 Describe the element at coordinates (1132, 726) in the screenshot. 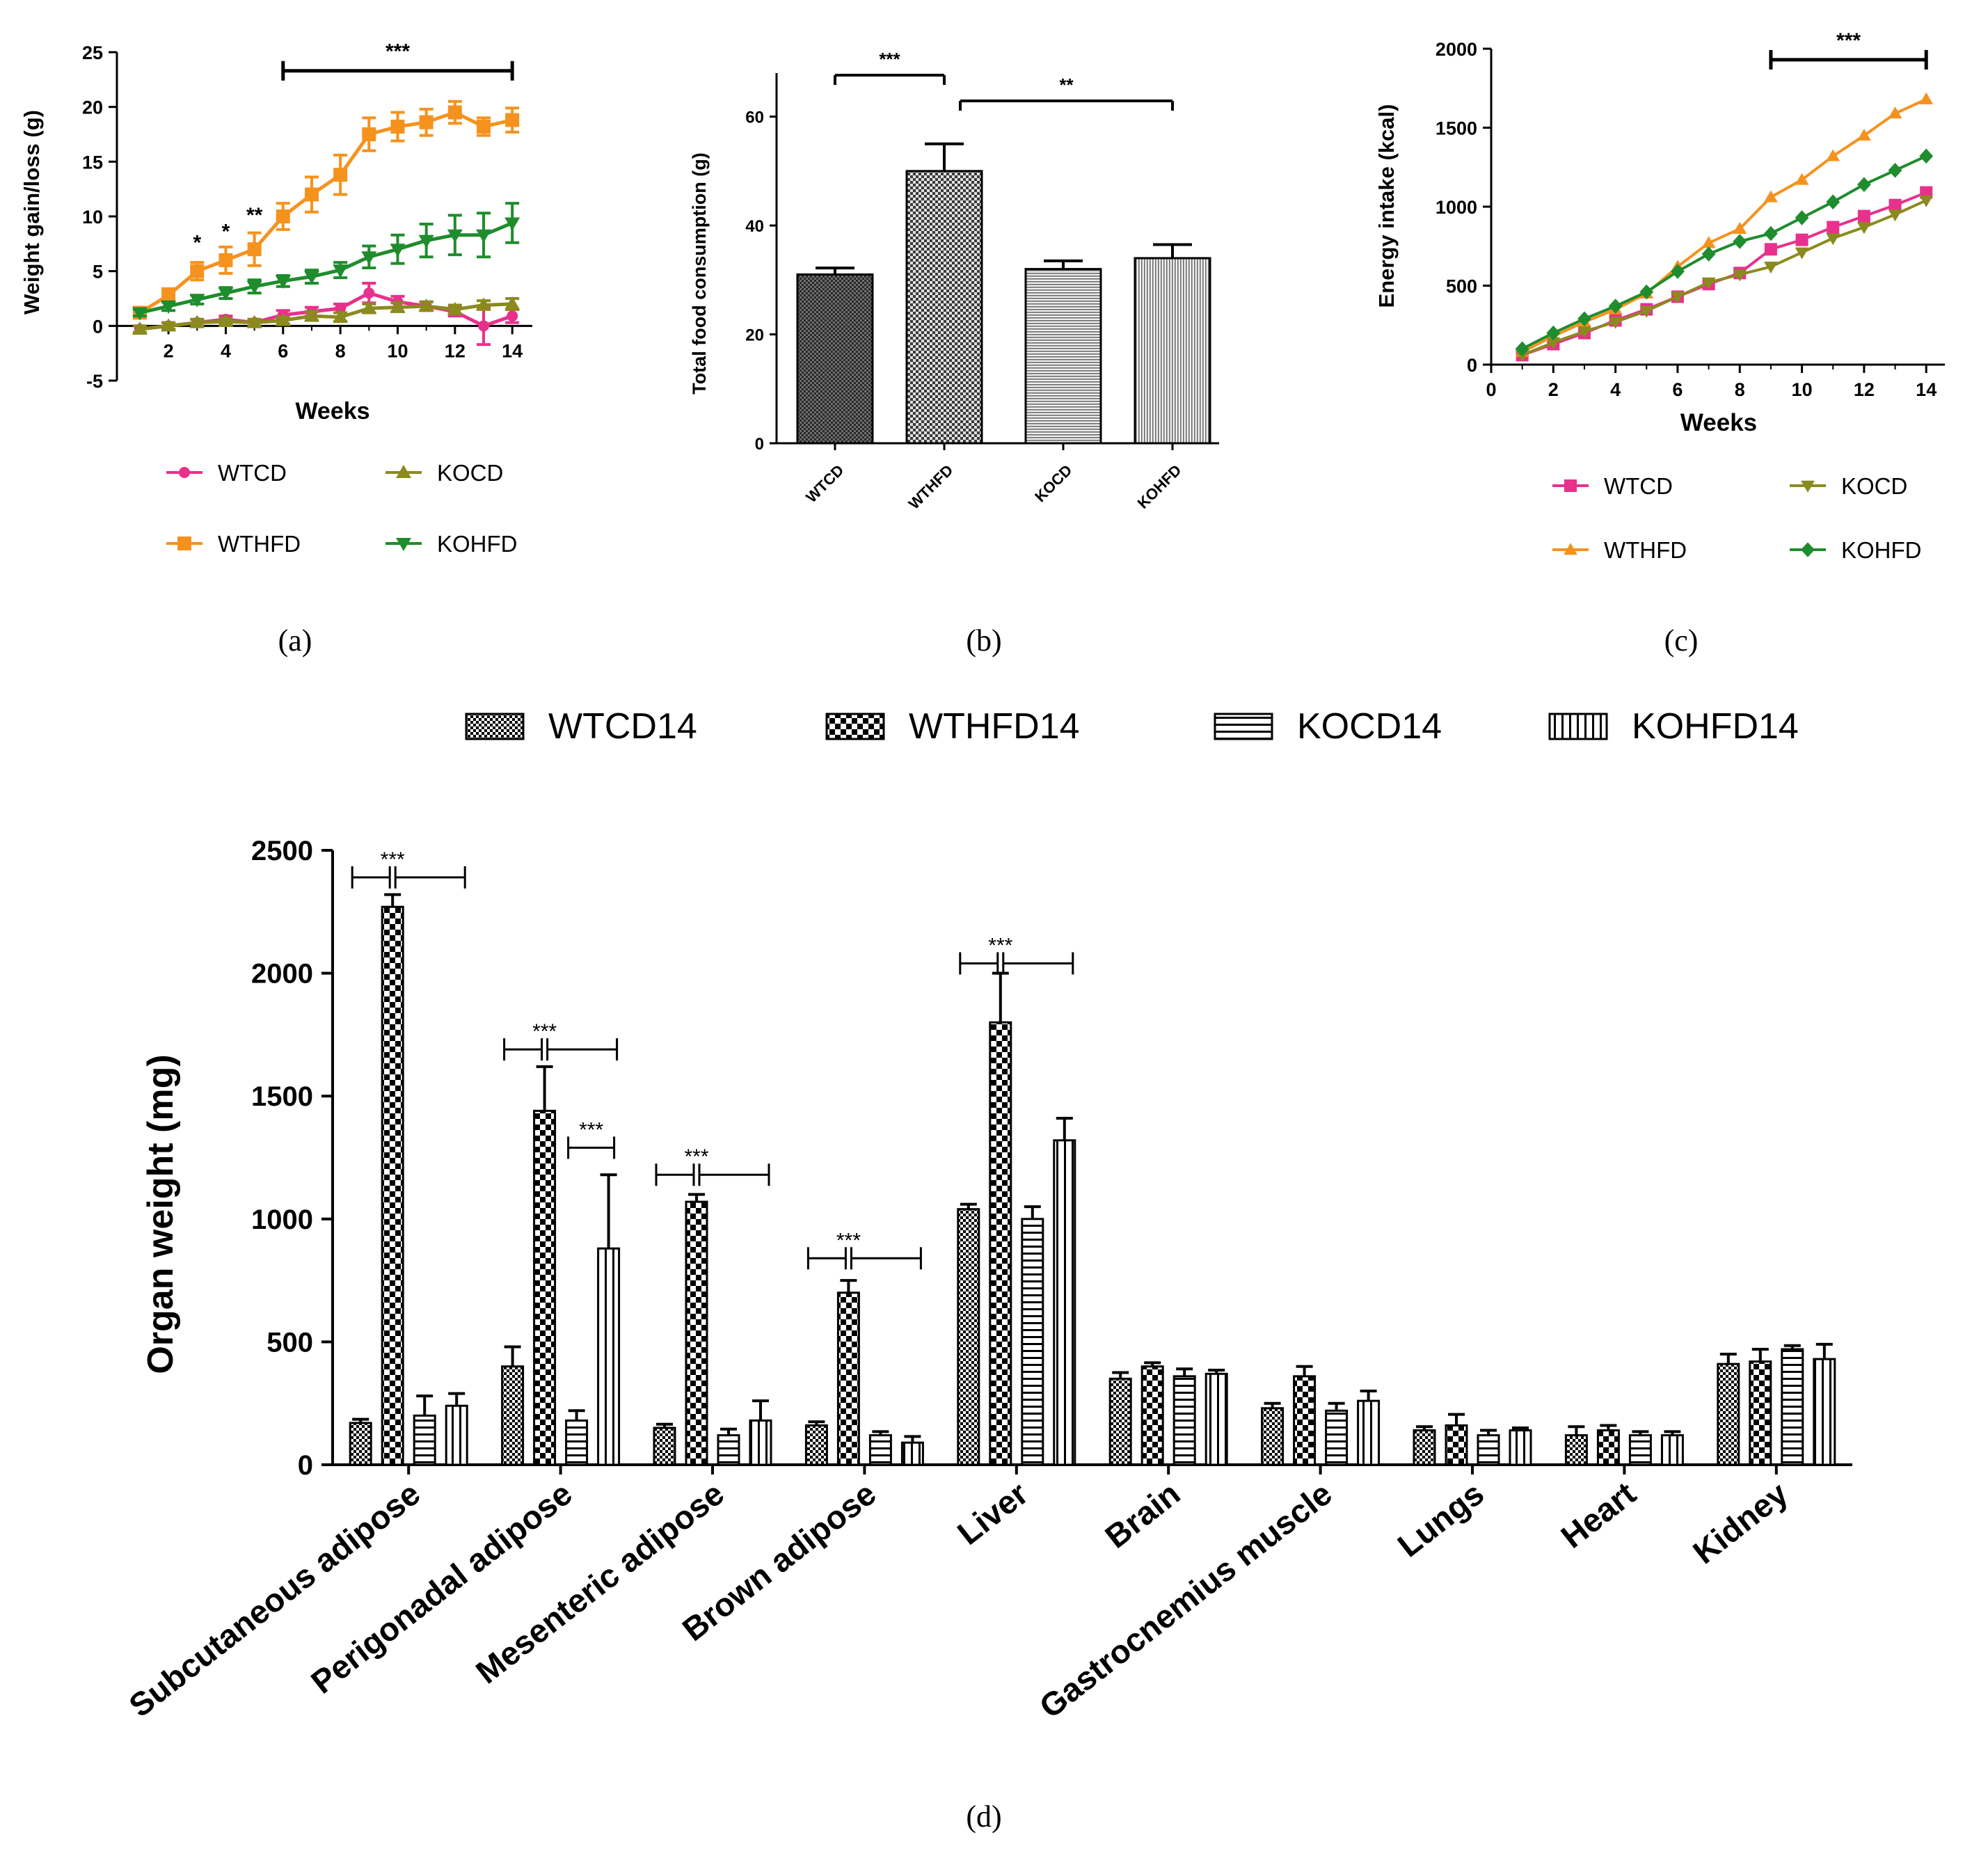

I see `panel-d-legend: WTCD14 WTHFD14 KOCD14 KOHFD14` at that location.